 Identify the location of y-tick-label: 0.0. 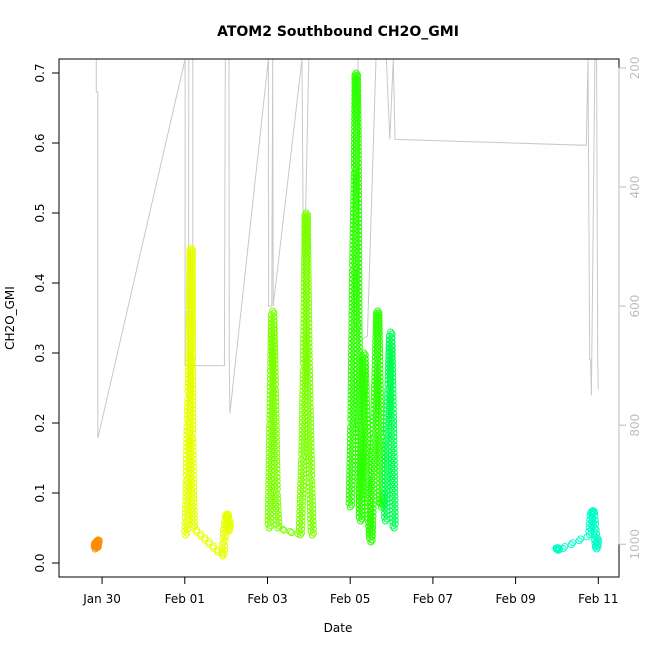
(40, 562).